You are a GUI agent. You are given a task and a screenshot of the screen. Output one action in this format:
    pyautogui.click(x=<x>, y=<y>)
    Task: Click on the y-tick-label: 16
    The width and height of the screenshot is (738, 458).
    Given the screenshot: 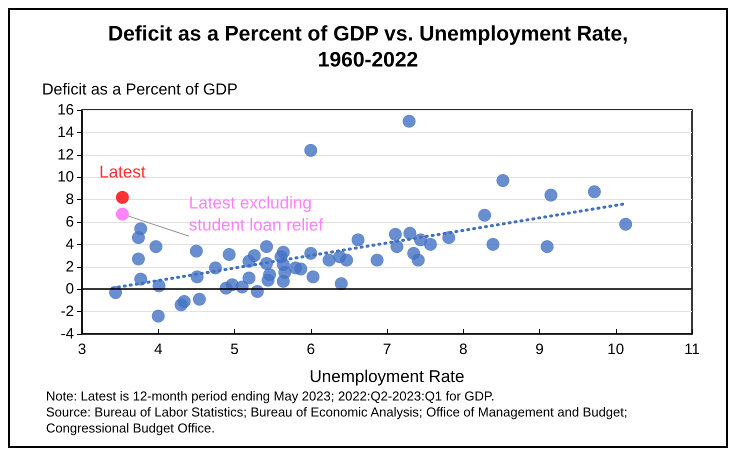 What is the action you would take?
    pyautogui.click(x=65, y=110)
    